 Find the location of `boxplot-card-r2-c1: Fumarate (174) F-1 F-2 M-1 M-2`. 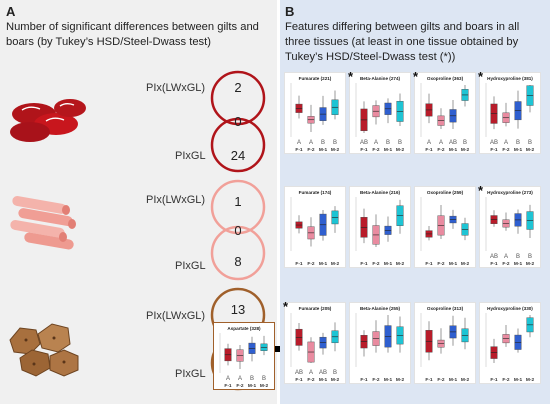

boxplot-card-r2-c1: Fumarate (174) F-1 F-2 M-1 M-2 is located at coordinates (315, 227).